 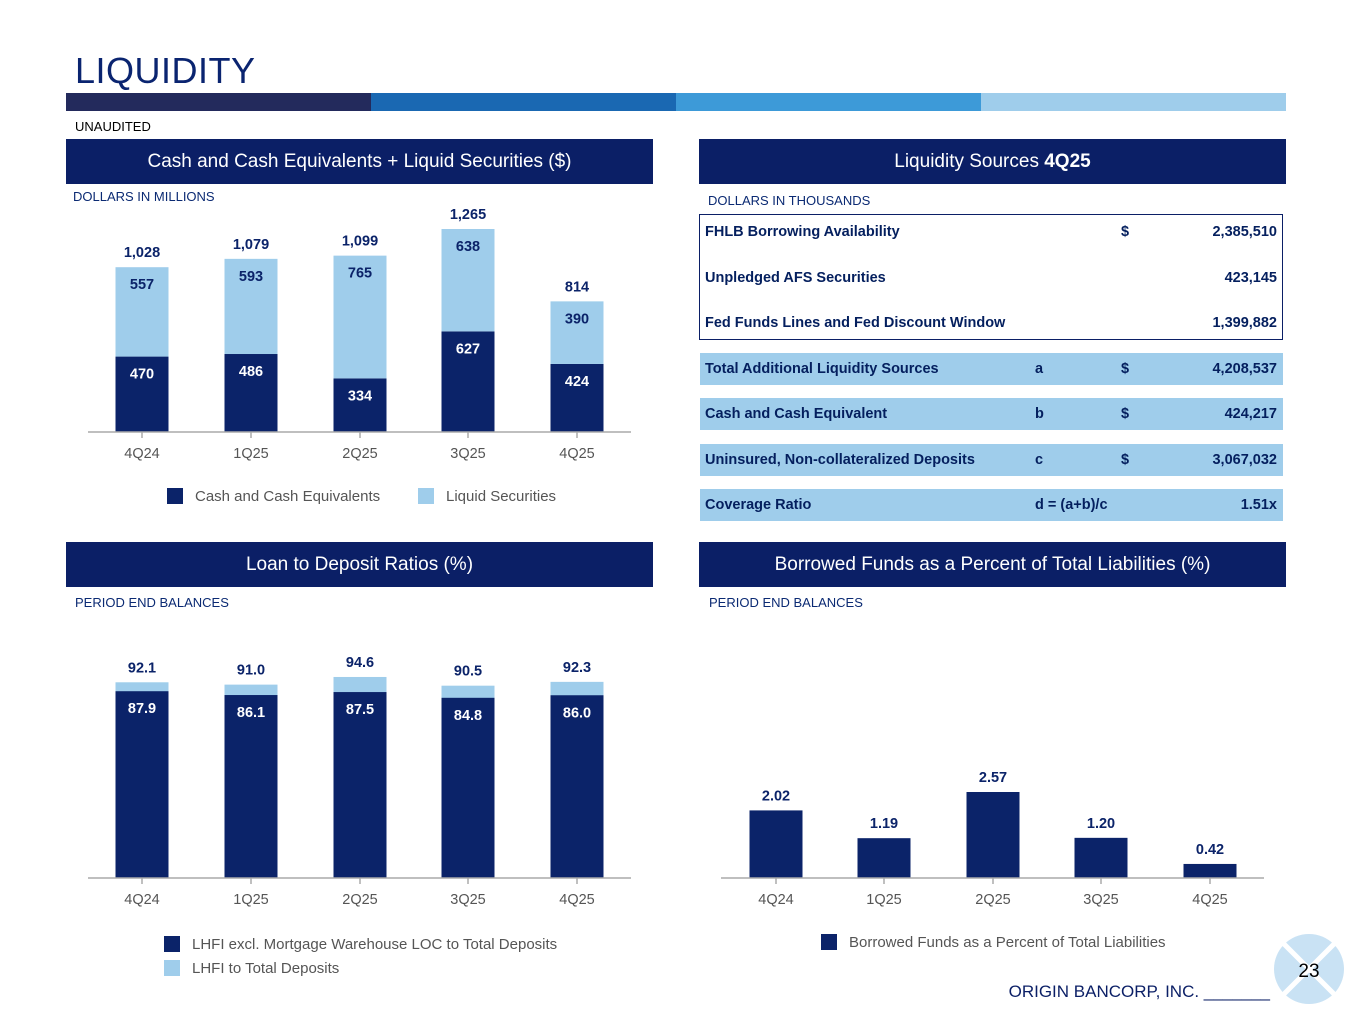 What do you see at coordinates (1244, 232) in the screenshot?
I see `row-value: 2,385,510` at bounding box center [1244, 232].